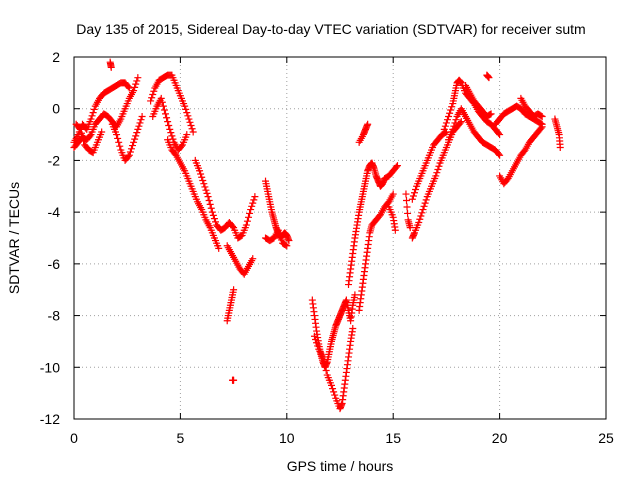 The height and width of the screenshot is (480, 640). I want to click on x-tick-label: 20, so click(500, 438).